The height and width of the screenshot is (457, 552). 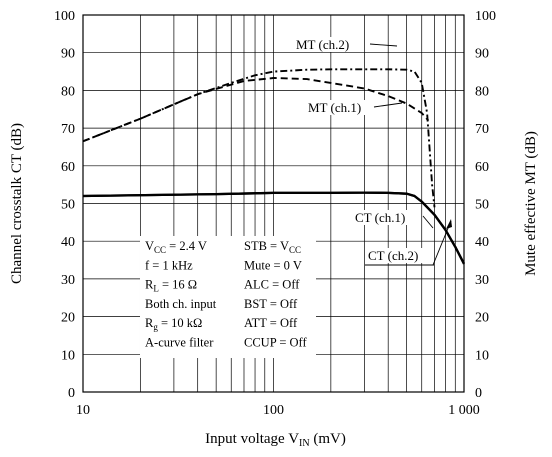 I want to click on condition-text: f = 1 kHz, so click(x=169, y=265).